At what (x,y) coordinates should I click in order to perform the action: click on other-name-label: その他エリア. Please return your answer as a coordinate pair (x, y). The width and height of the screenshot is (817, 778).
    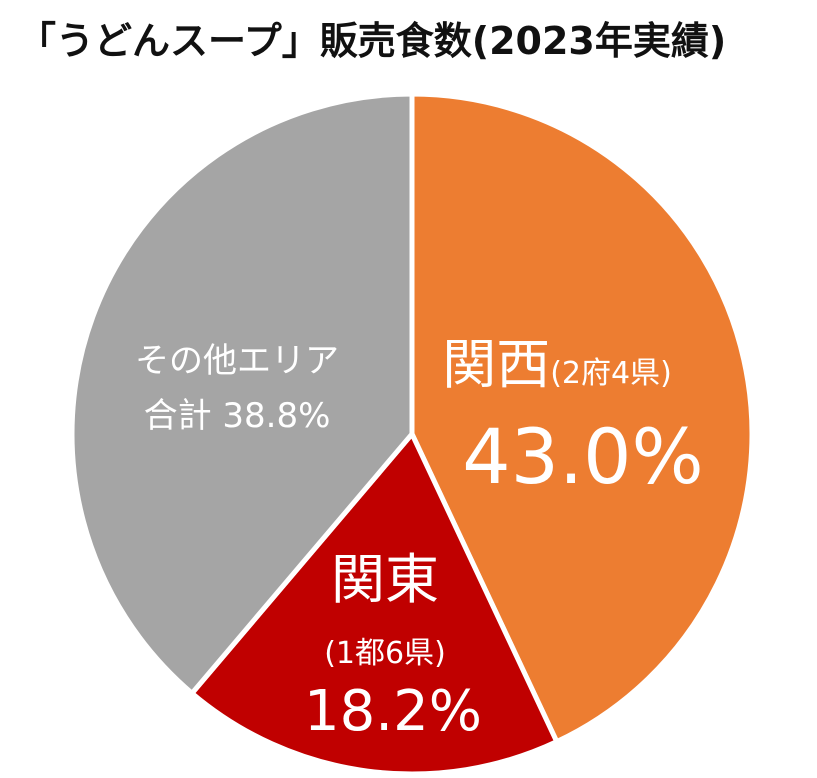
    Looking at the image, I should click on (237, 361).